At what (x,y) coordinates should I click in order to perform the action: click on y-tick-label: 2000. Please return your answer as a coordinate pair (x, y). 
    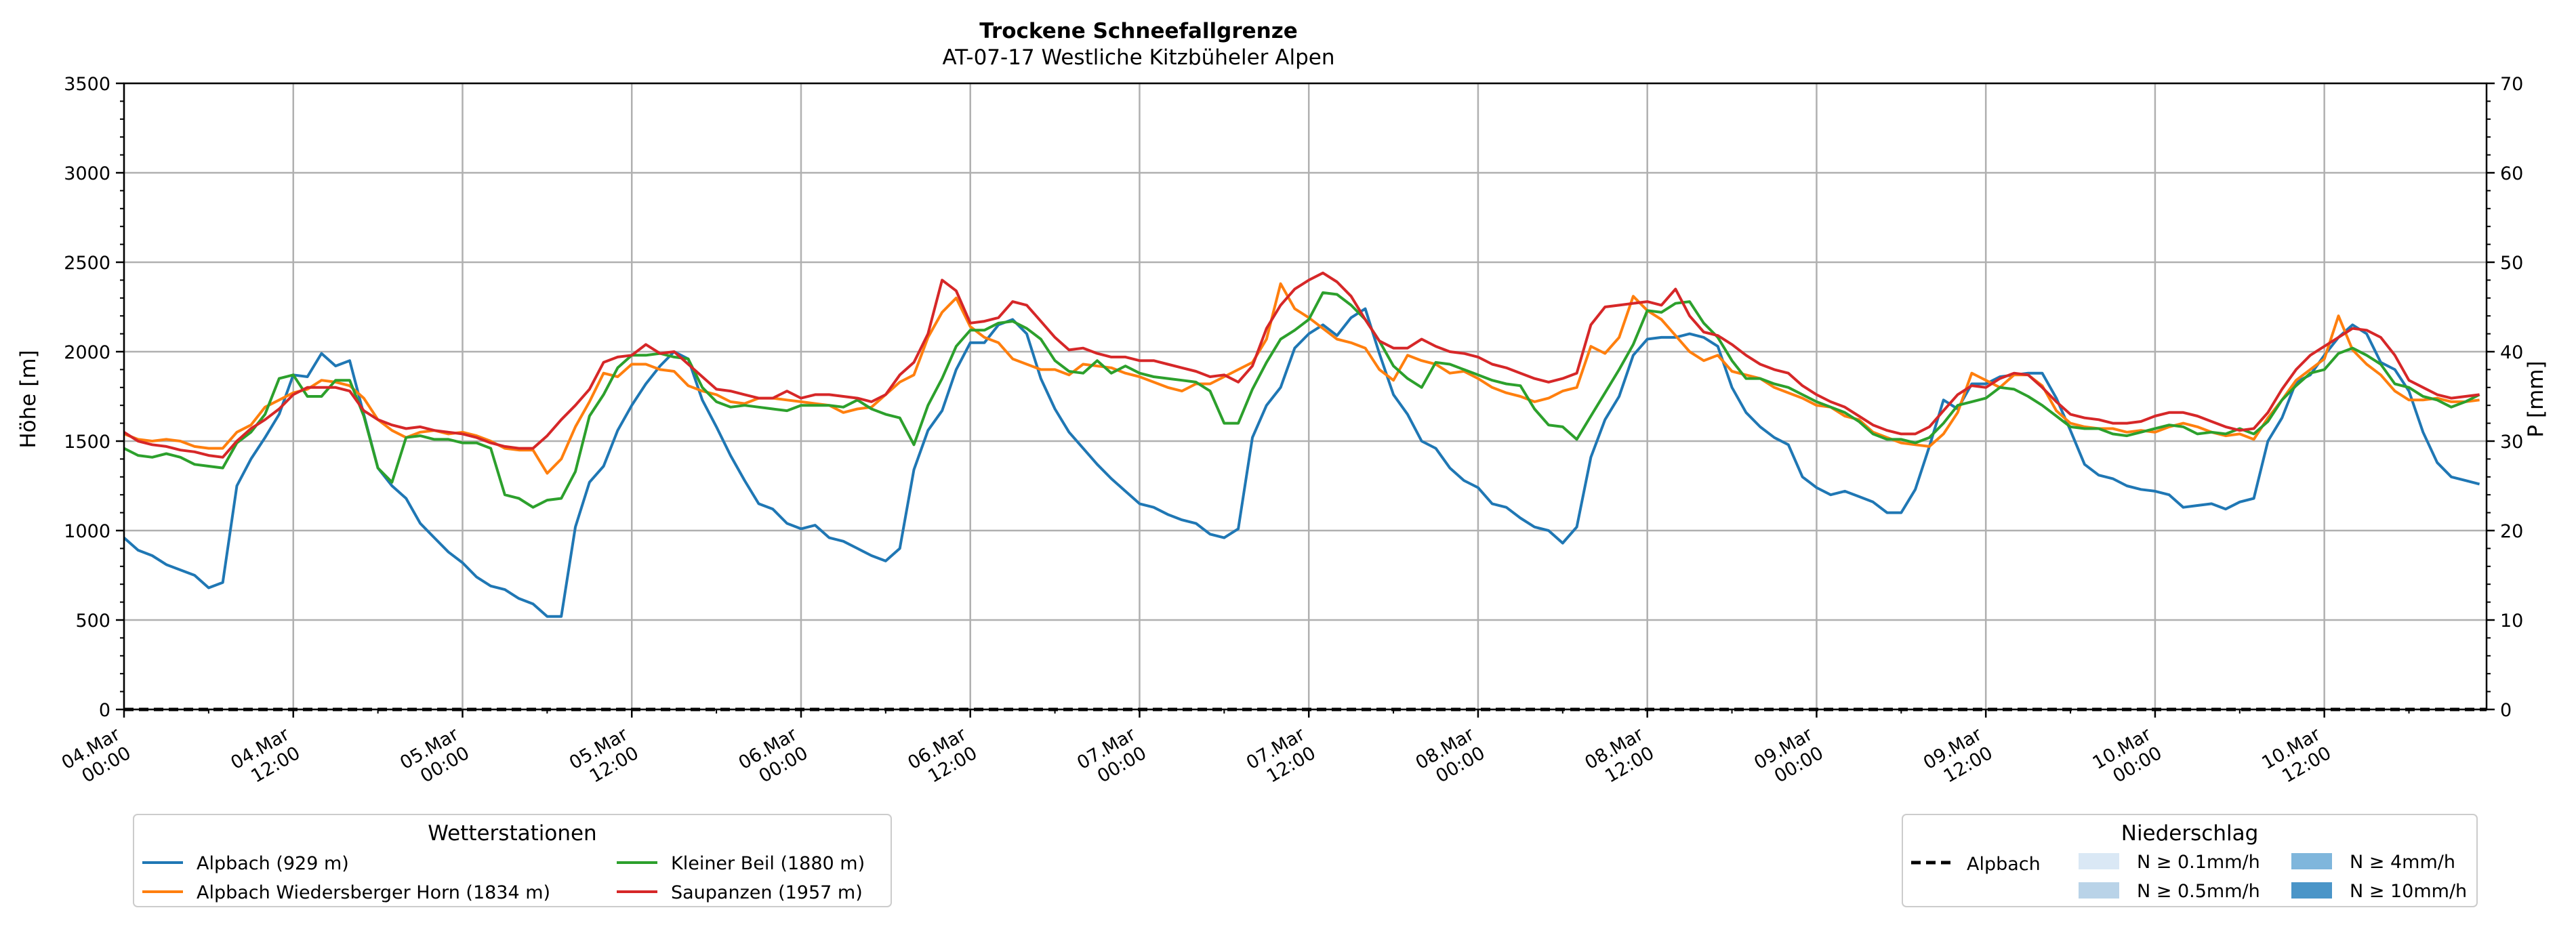
    Looking at the image, I should click on (87, 352).